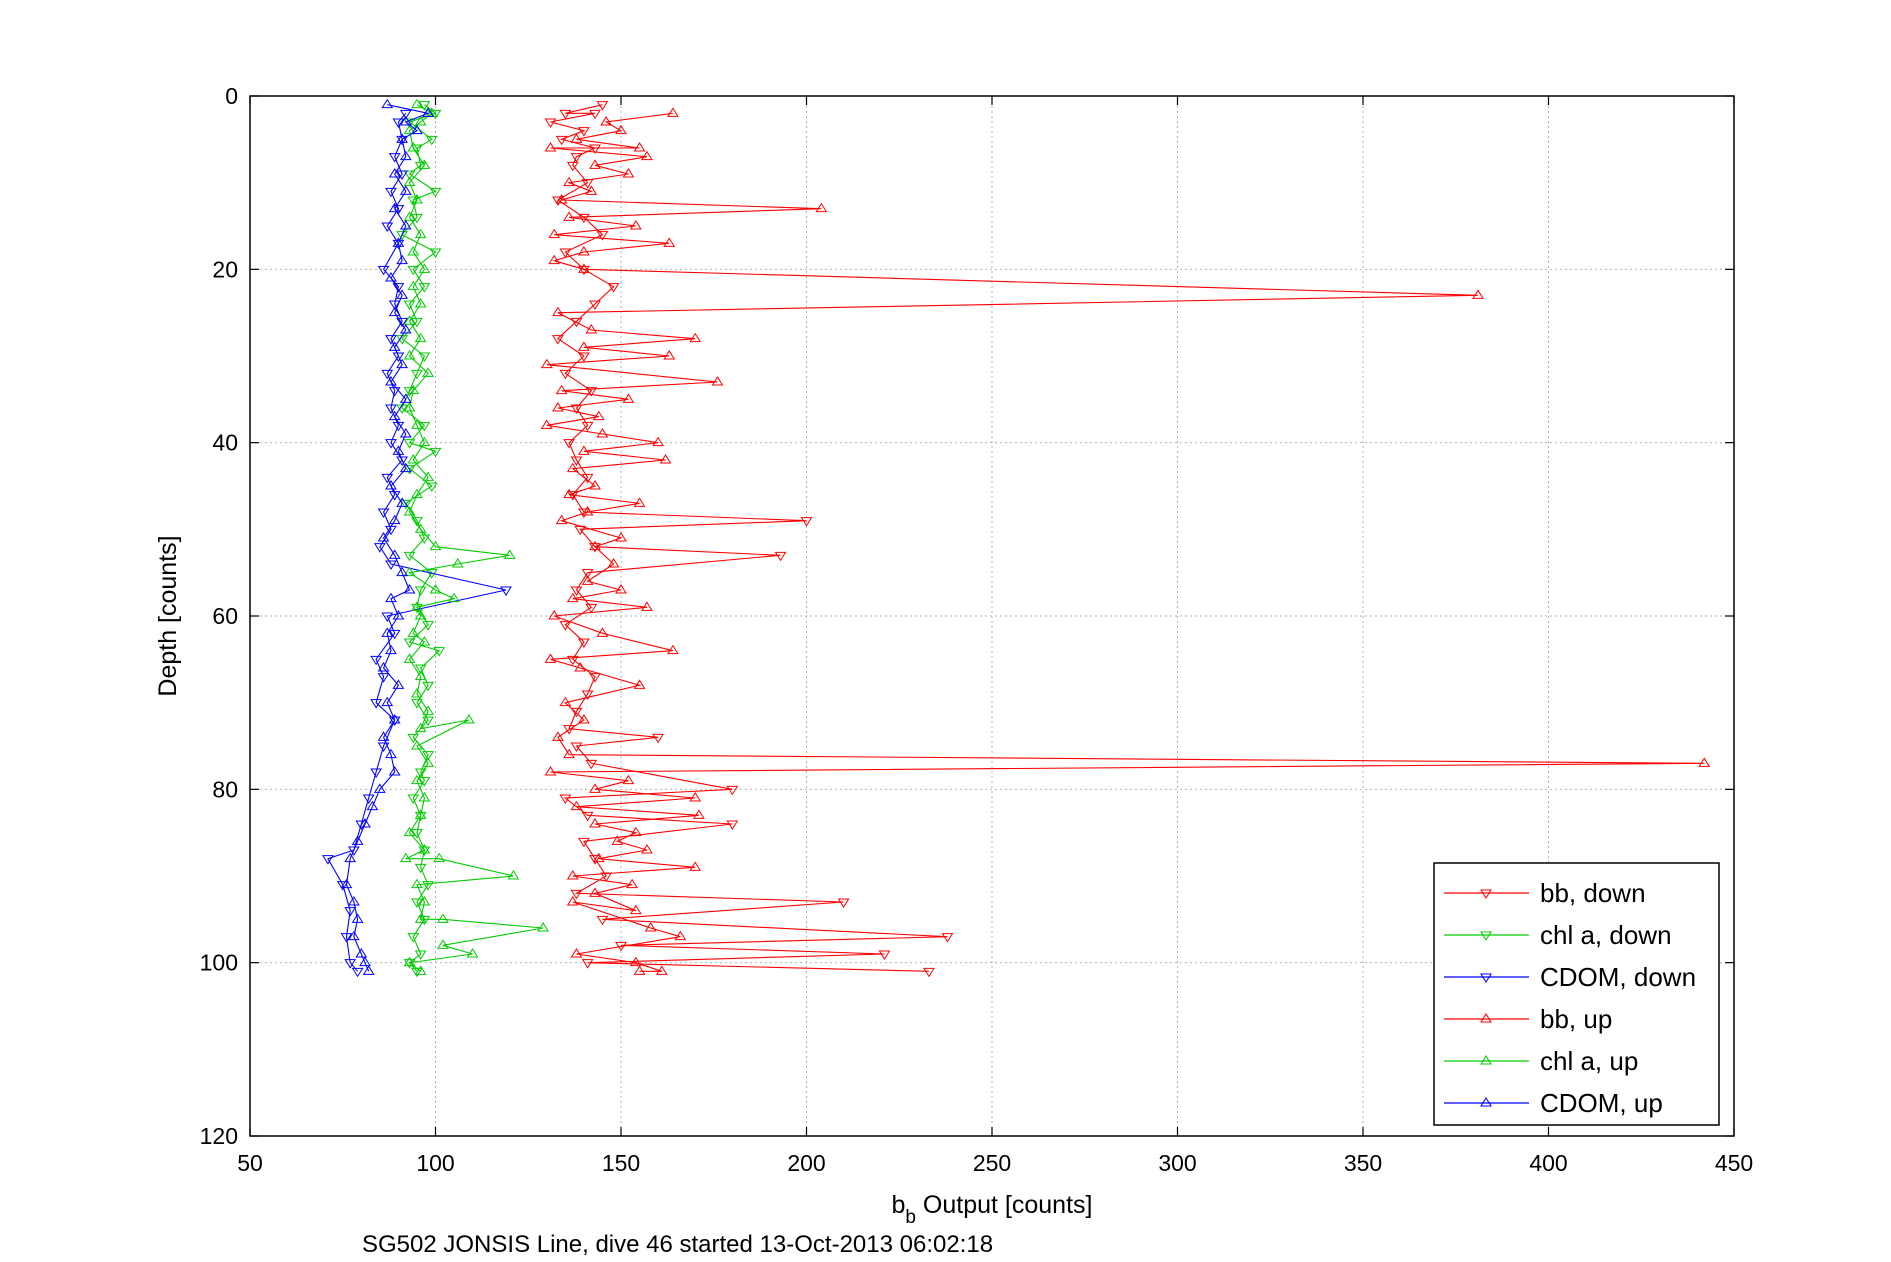  What do you see at coordinates (1601, 1103) in the screenshot?
I see `legend-label: CDOM, up` at bounding box center [1601, 1103].